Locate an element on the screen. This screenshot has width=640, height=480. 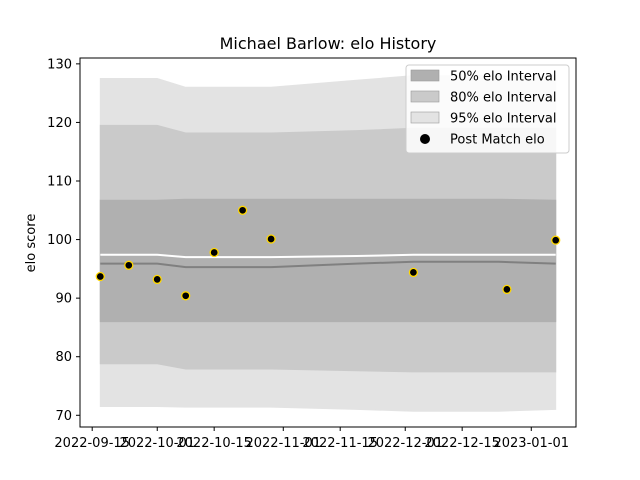
x-tick-label: 2022-11-15 is located at coordinates (340, 443).